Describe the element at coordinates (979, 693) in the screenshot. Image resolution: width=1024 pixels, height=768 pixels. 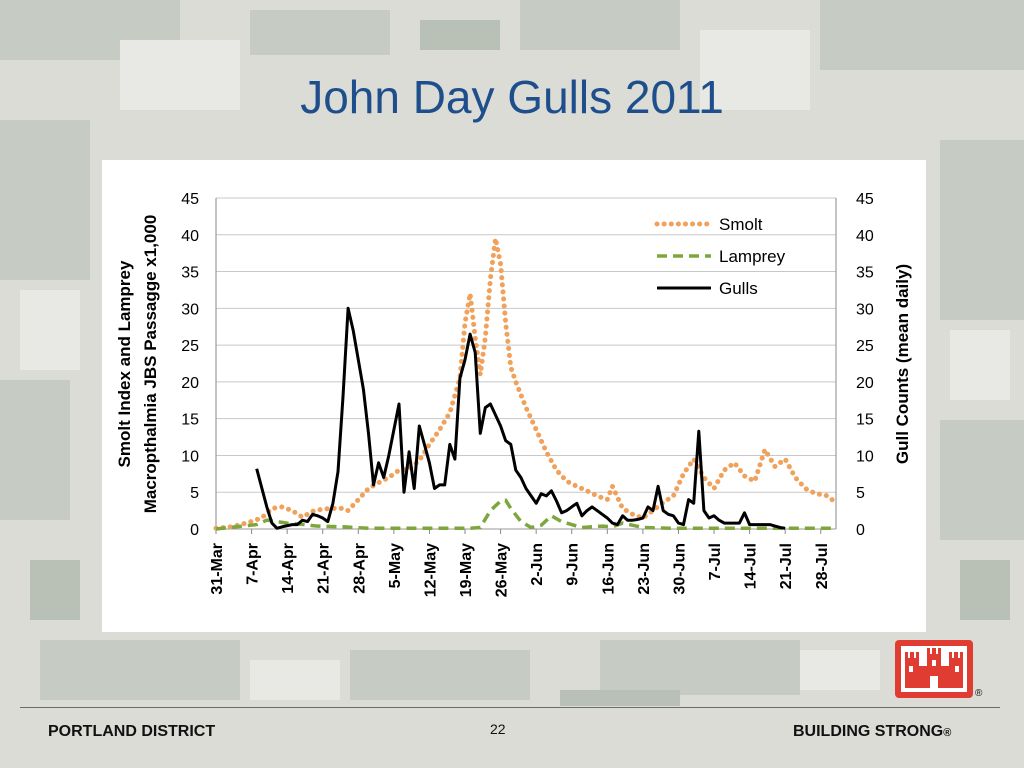
I see `logo-registered-mark: ®` at that location.